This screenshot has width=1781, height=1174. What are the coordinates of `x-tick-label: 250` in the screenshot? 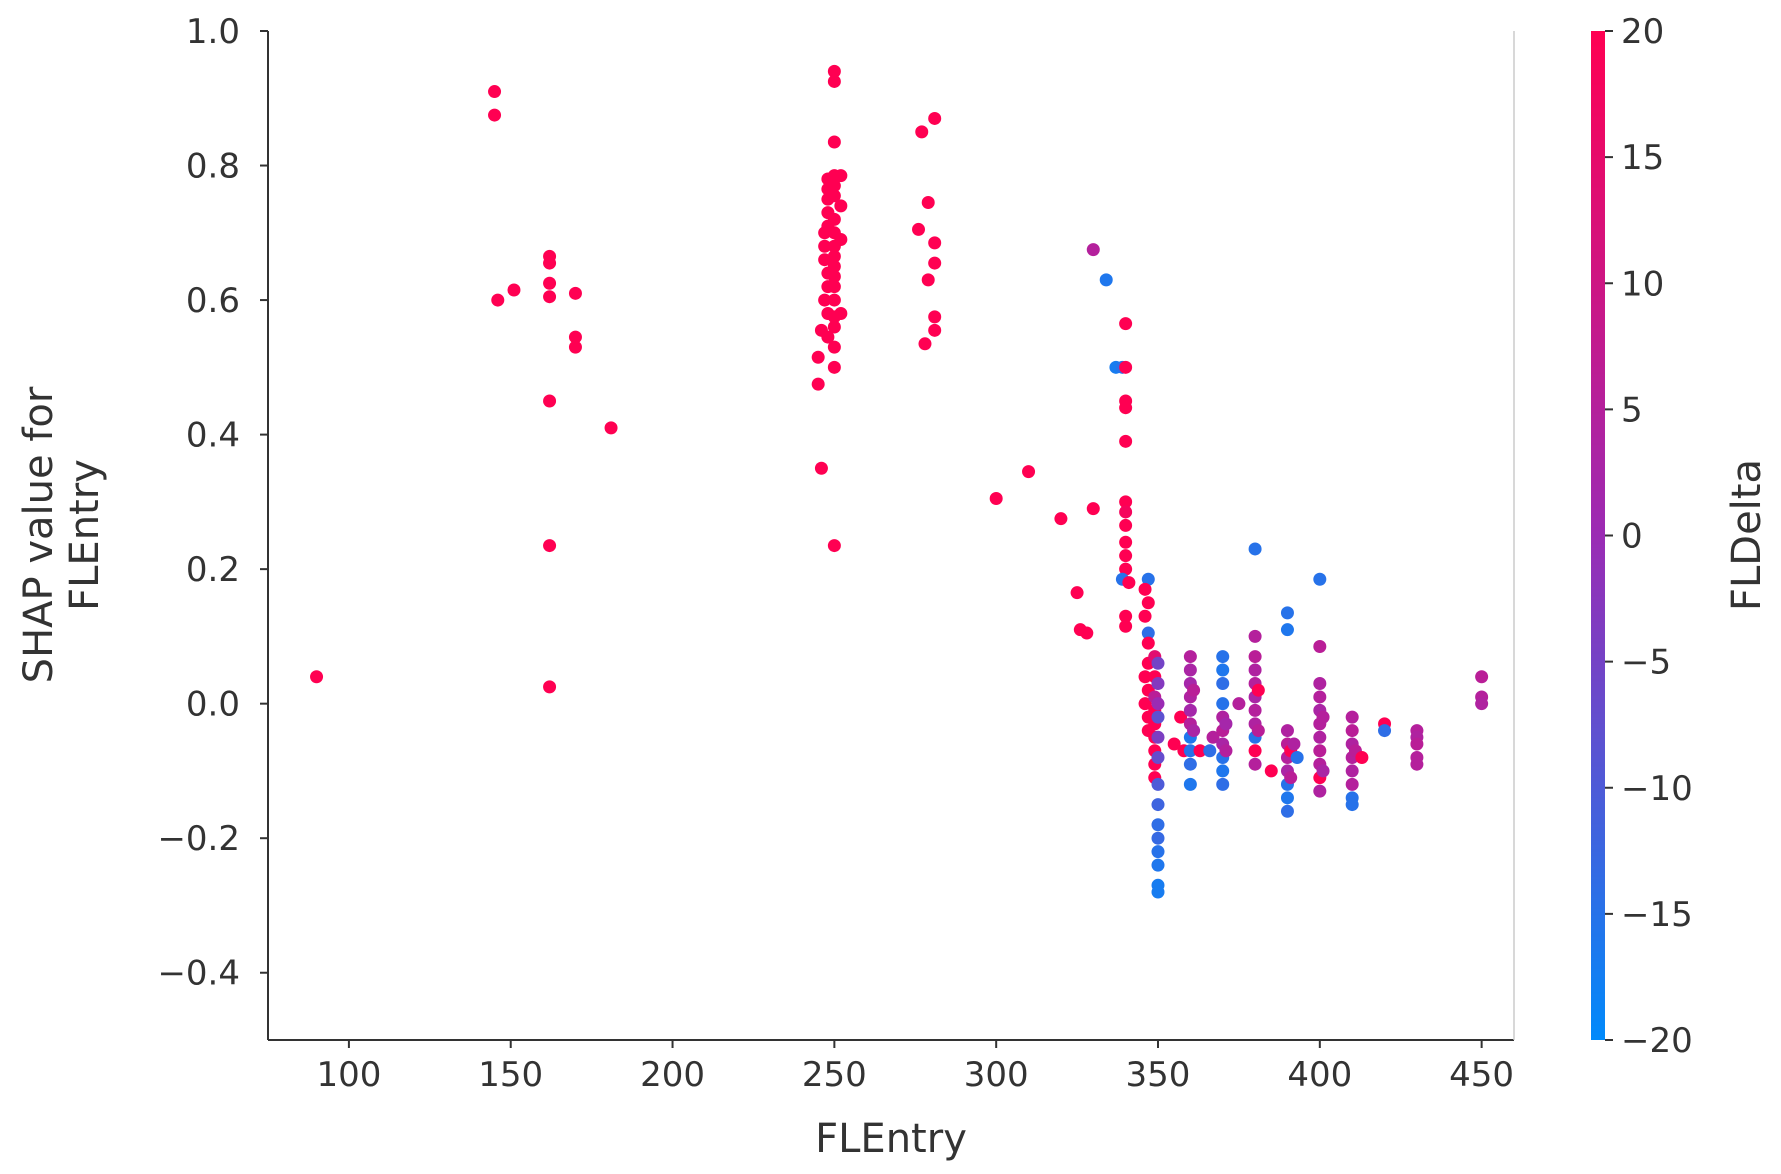 It's located at (834, 1075).